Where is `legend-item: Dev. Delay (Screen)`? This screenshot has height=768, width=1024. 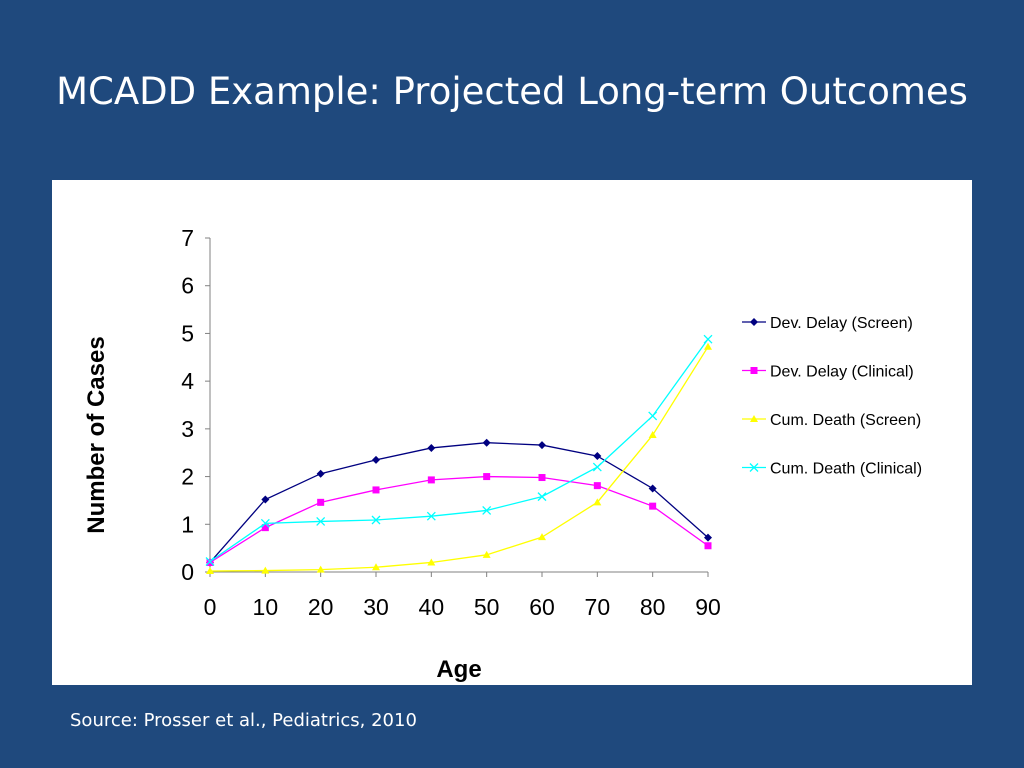 legend-item: Dev. Delay (Screen) is located at coordinates (827, 323).